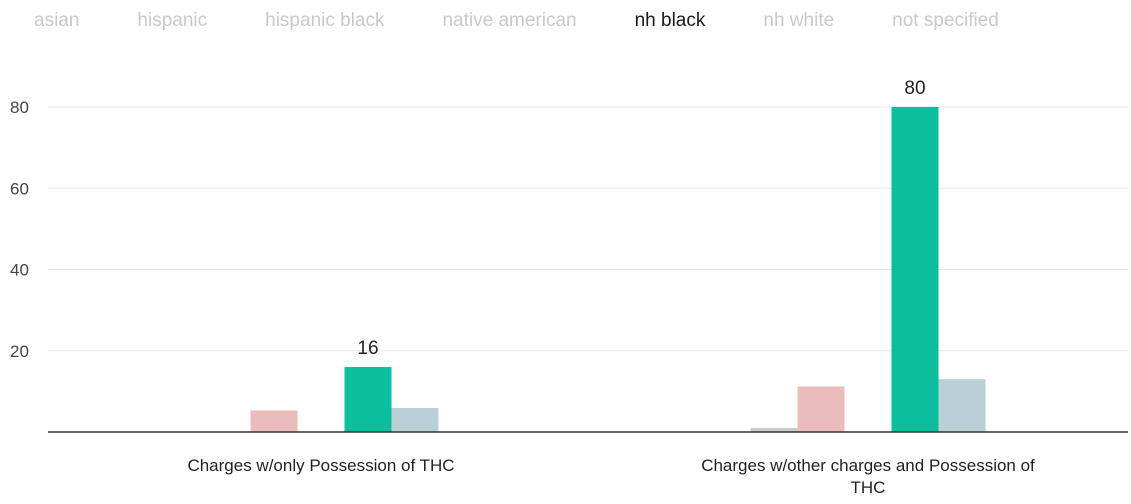 This screenshot has height=504, width=1131. I want to click on data-label: 80, so click(914, 88).